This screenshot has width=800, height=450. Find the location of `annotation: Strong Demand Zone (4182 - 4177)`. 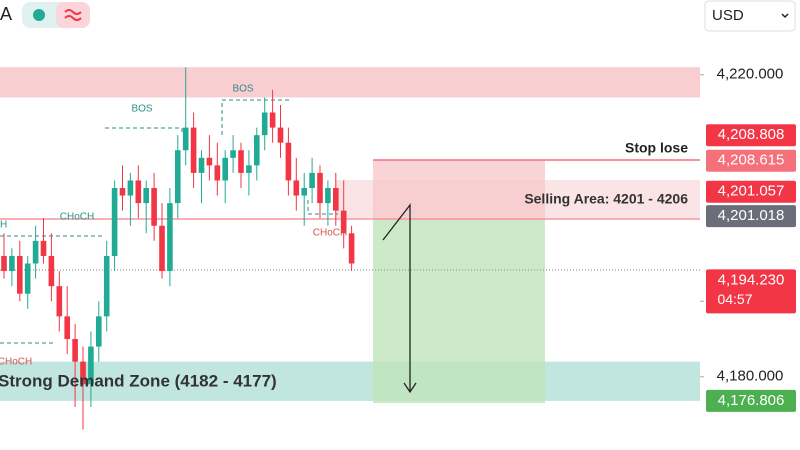

annotation: Strong Demand Zone (4182 - 4177) is located at coordinates (138, 380).